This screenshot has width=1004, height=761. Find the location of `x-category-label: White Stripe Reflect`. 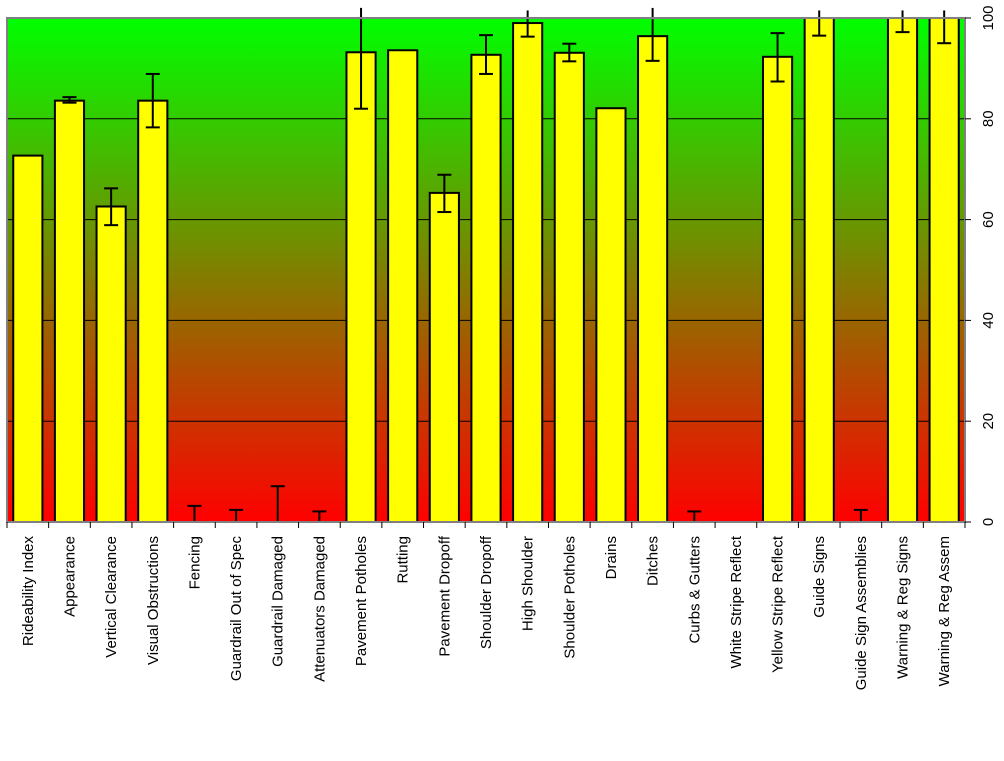

x-category-label: White Stripe Reflect is located at coordinates (736, 601).